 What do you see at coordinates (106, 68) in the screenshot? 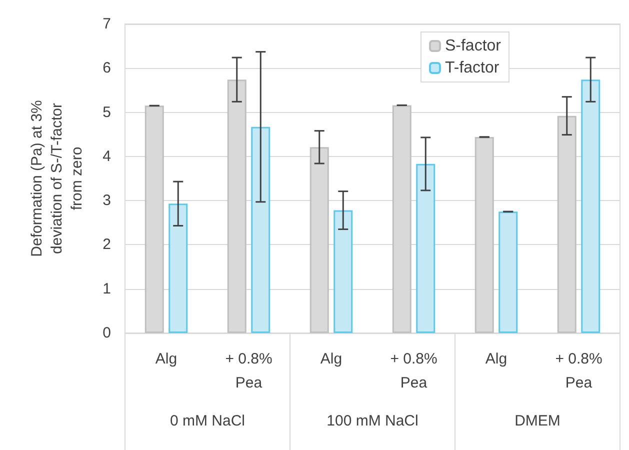
I see `y-tick-label: 6` at bounding box center [106, 68].